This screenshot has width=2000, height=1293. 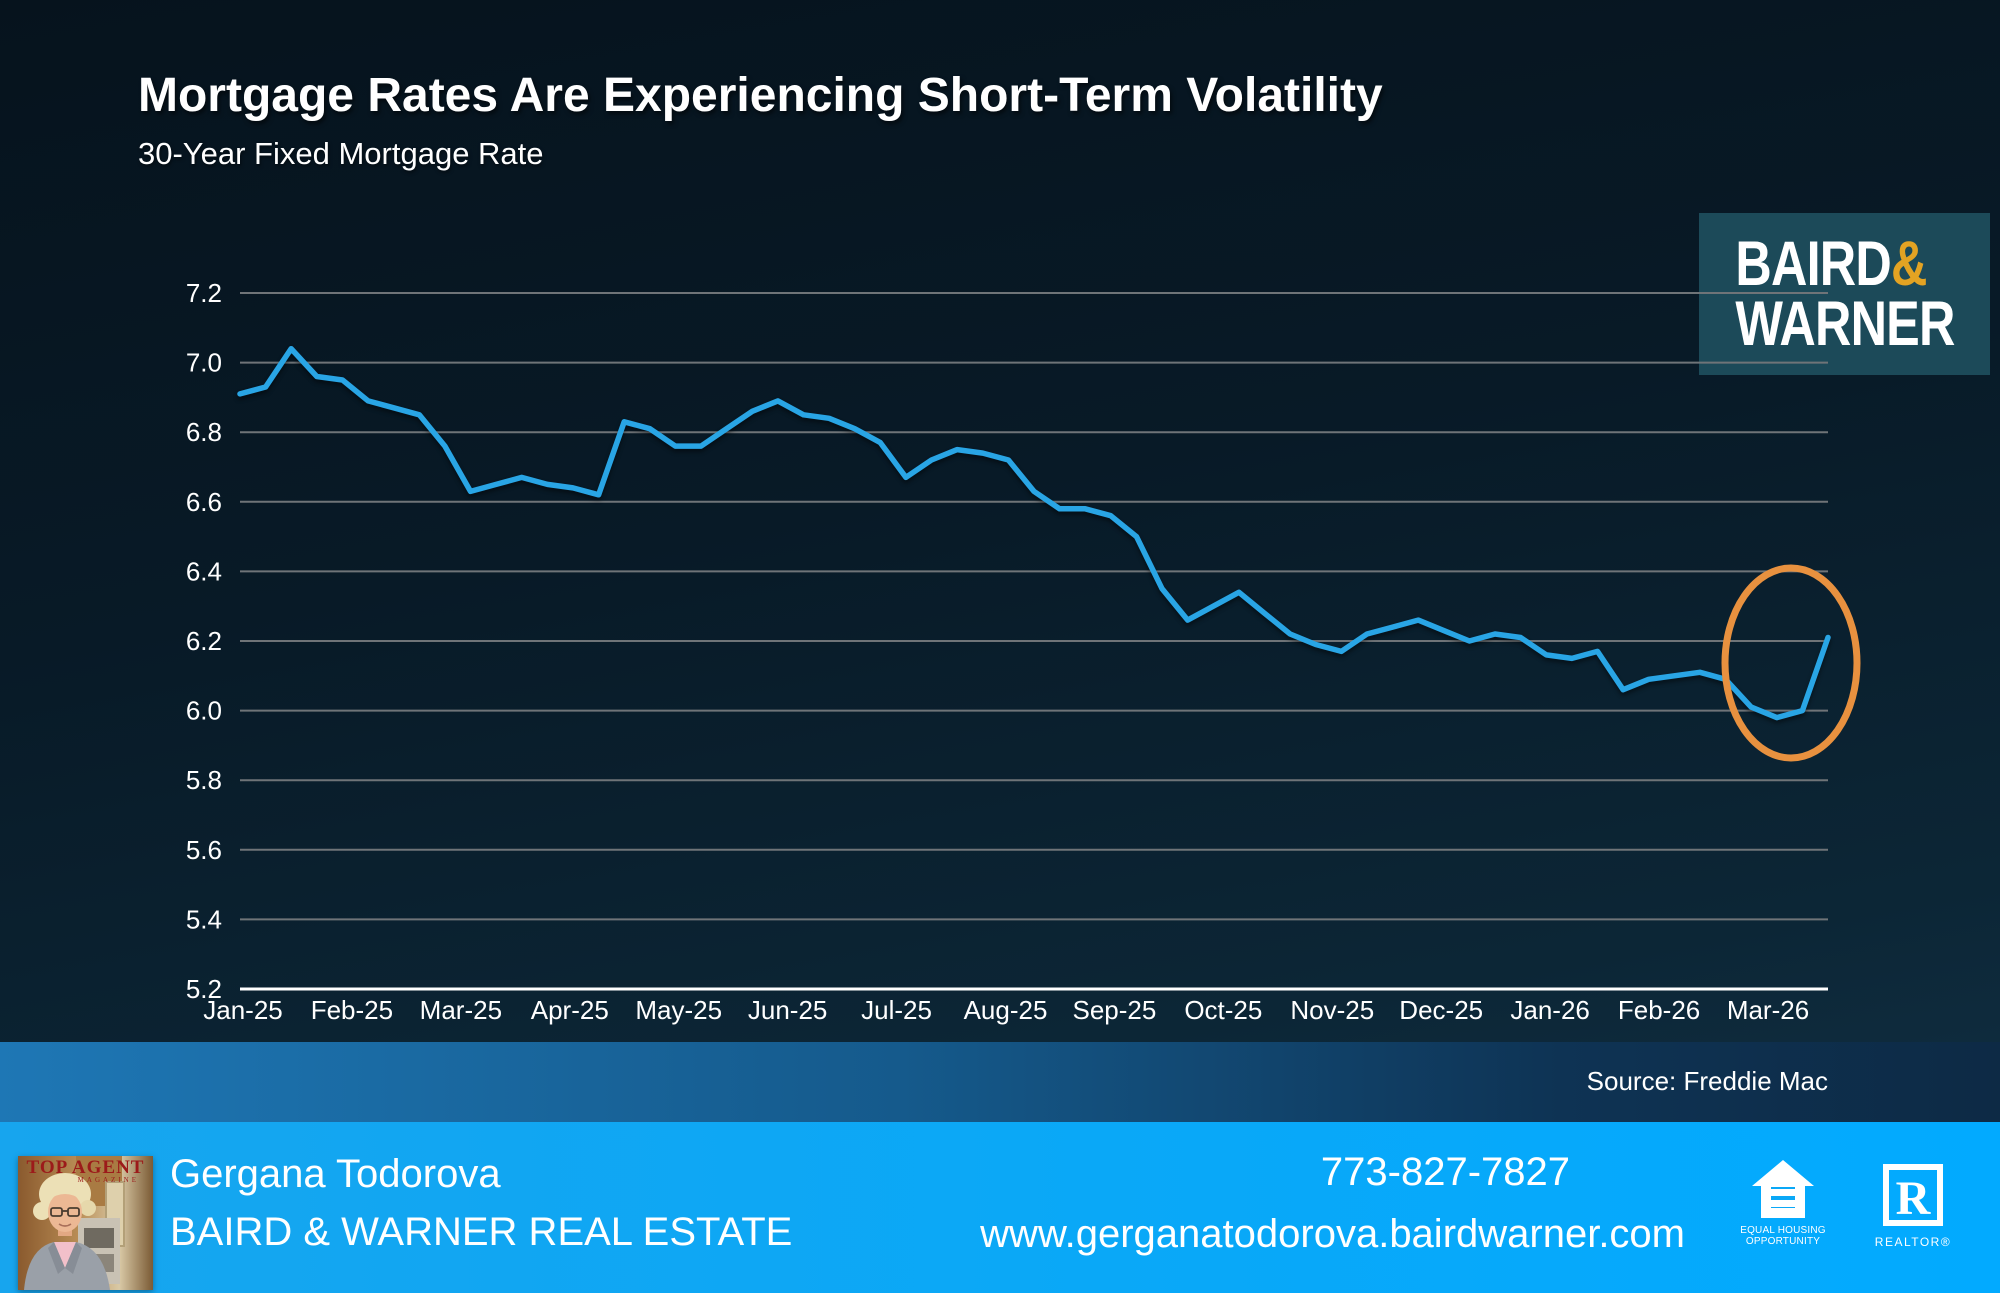 I want to click on realtor-label: REALTOR®, so click(x=1913, y=1242).